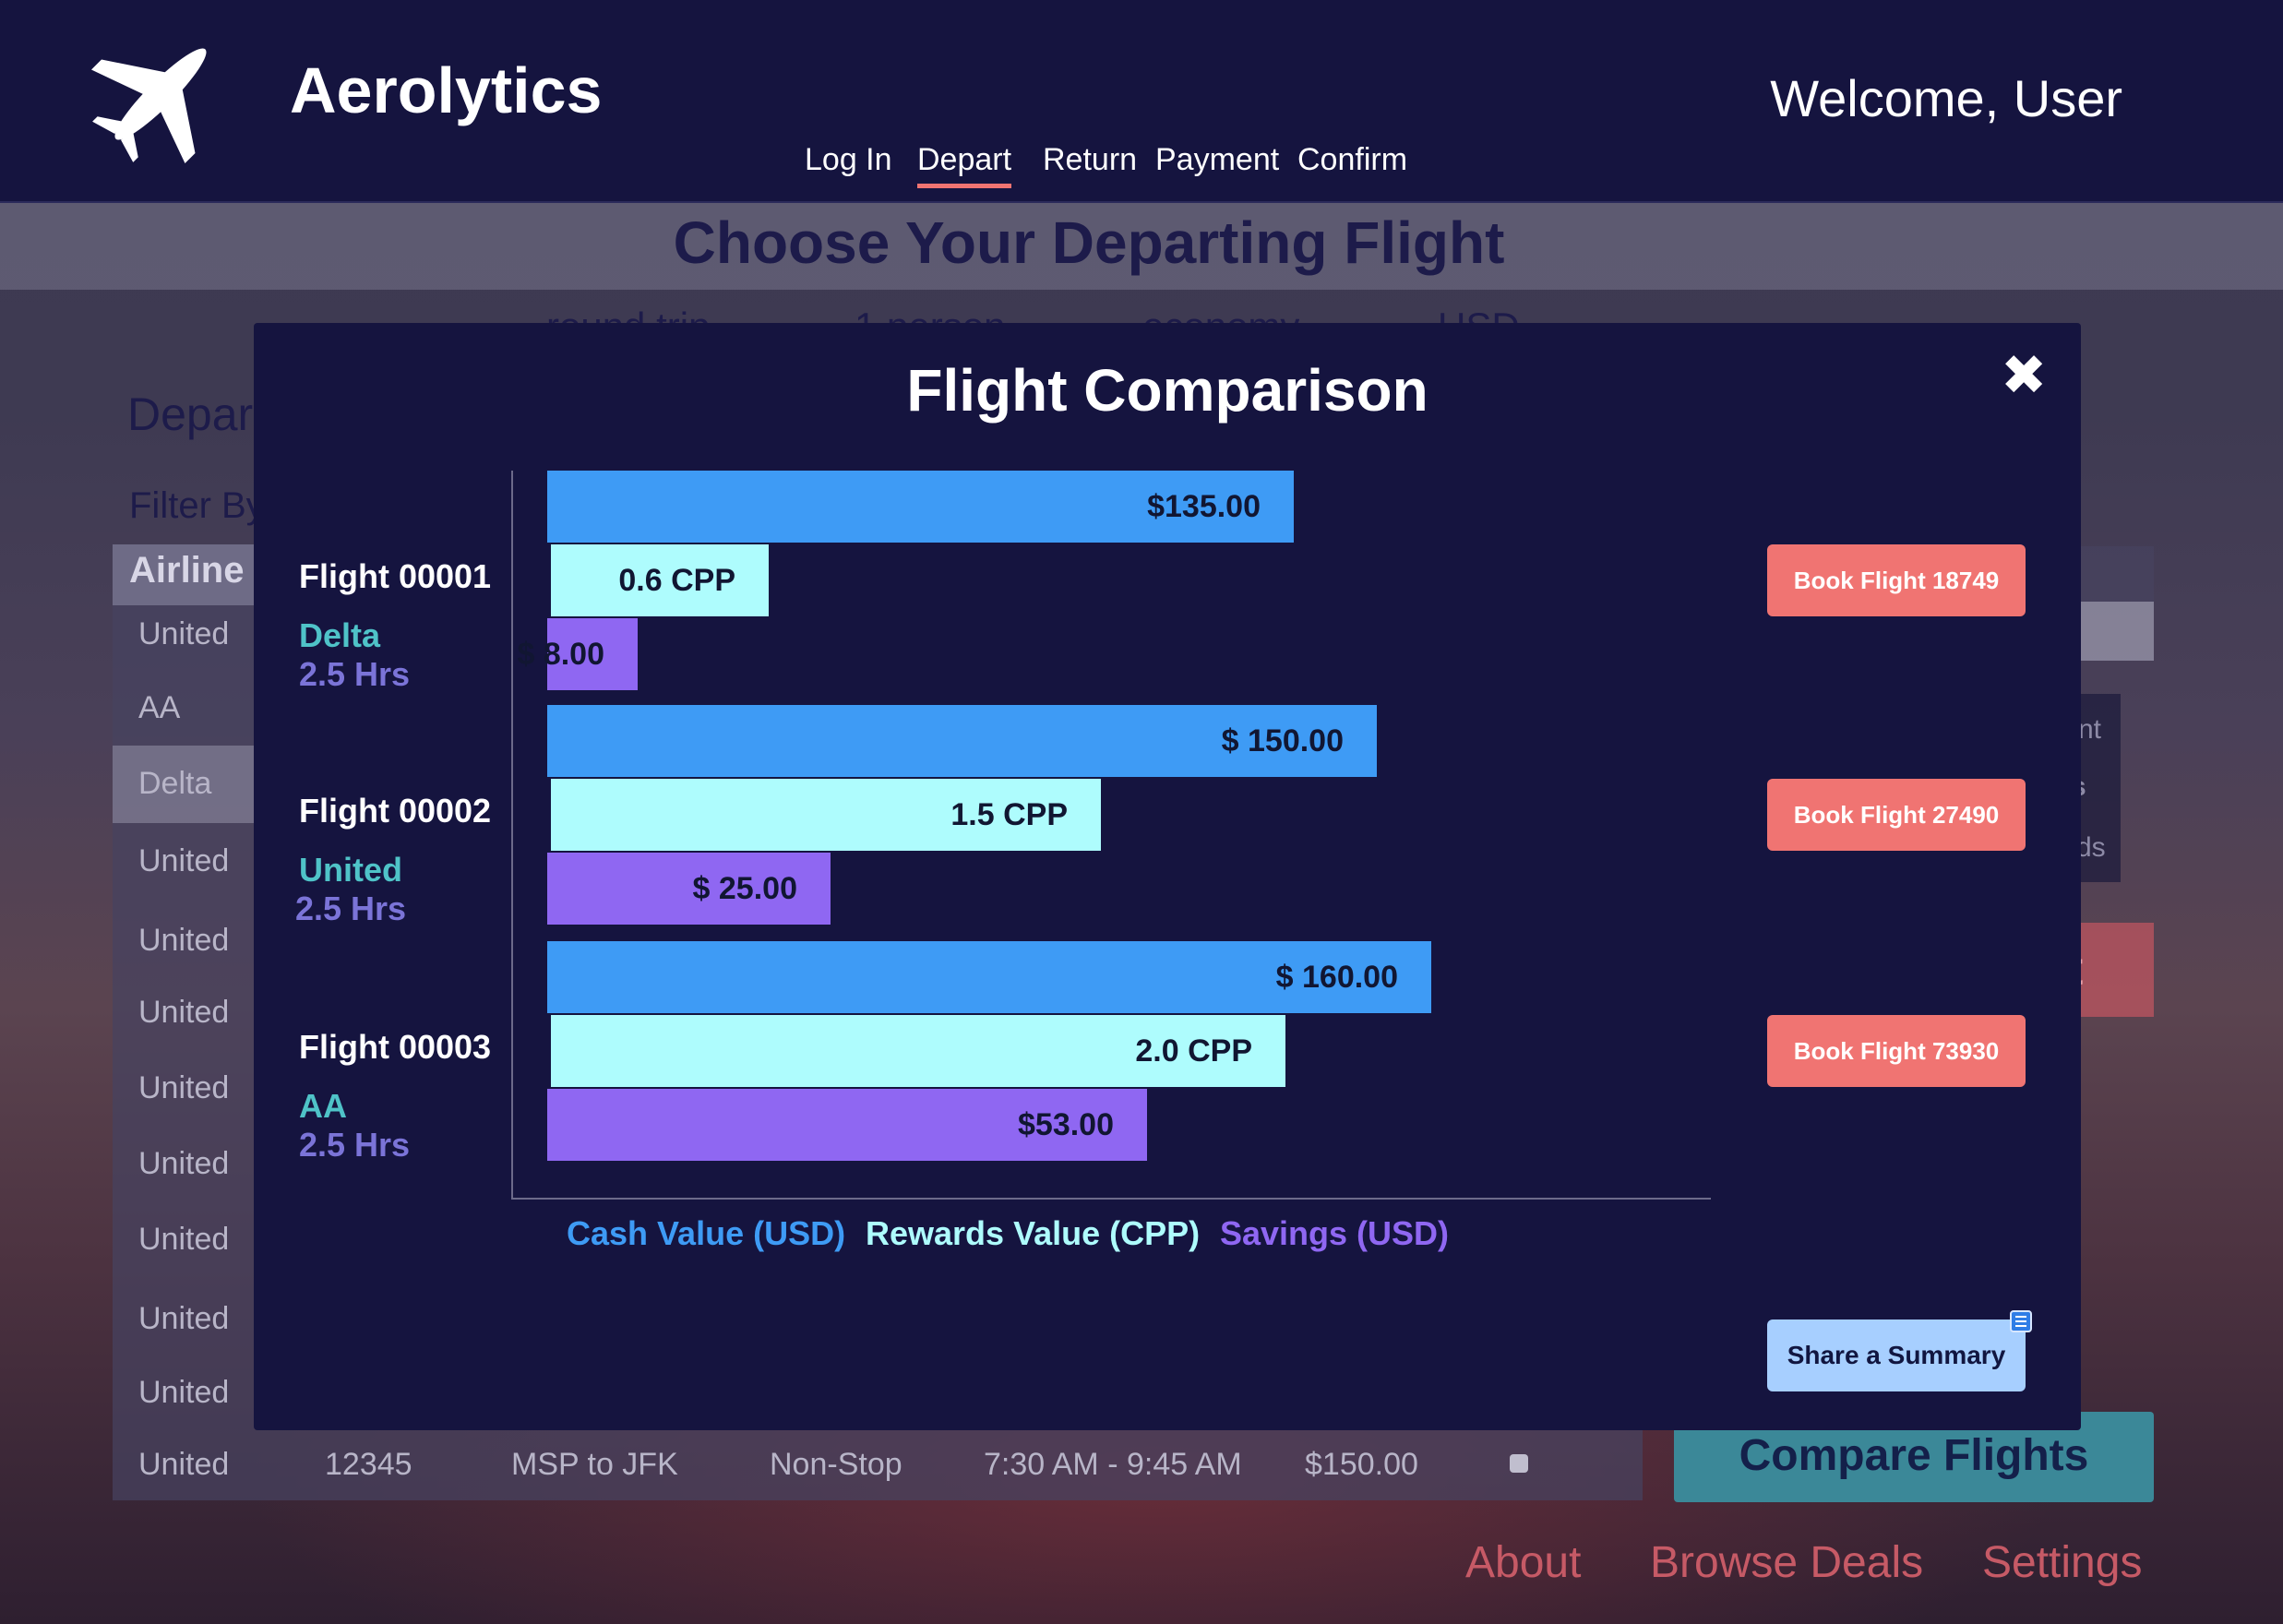  What do you see at coordinates (706, 1233) in the screenshot?
I see `legend-cash-value: Cash Value (USD)` at bounding box center [706, 1233].